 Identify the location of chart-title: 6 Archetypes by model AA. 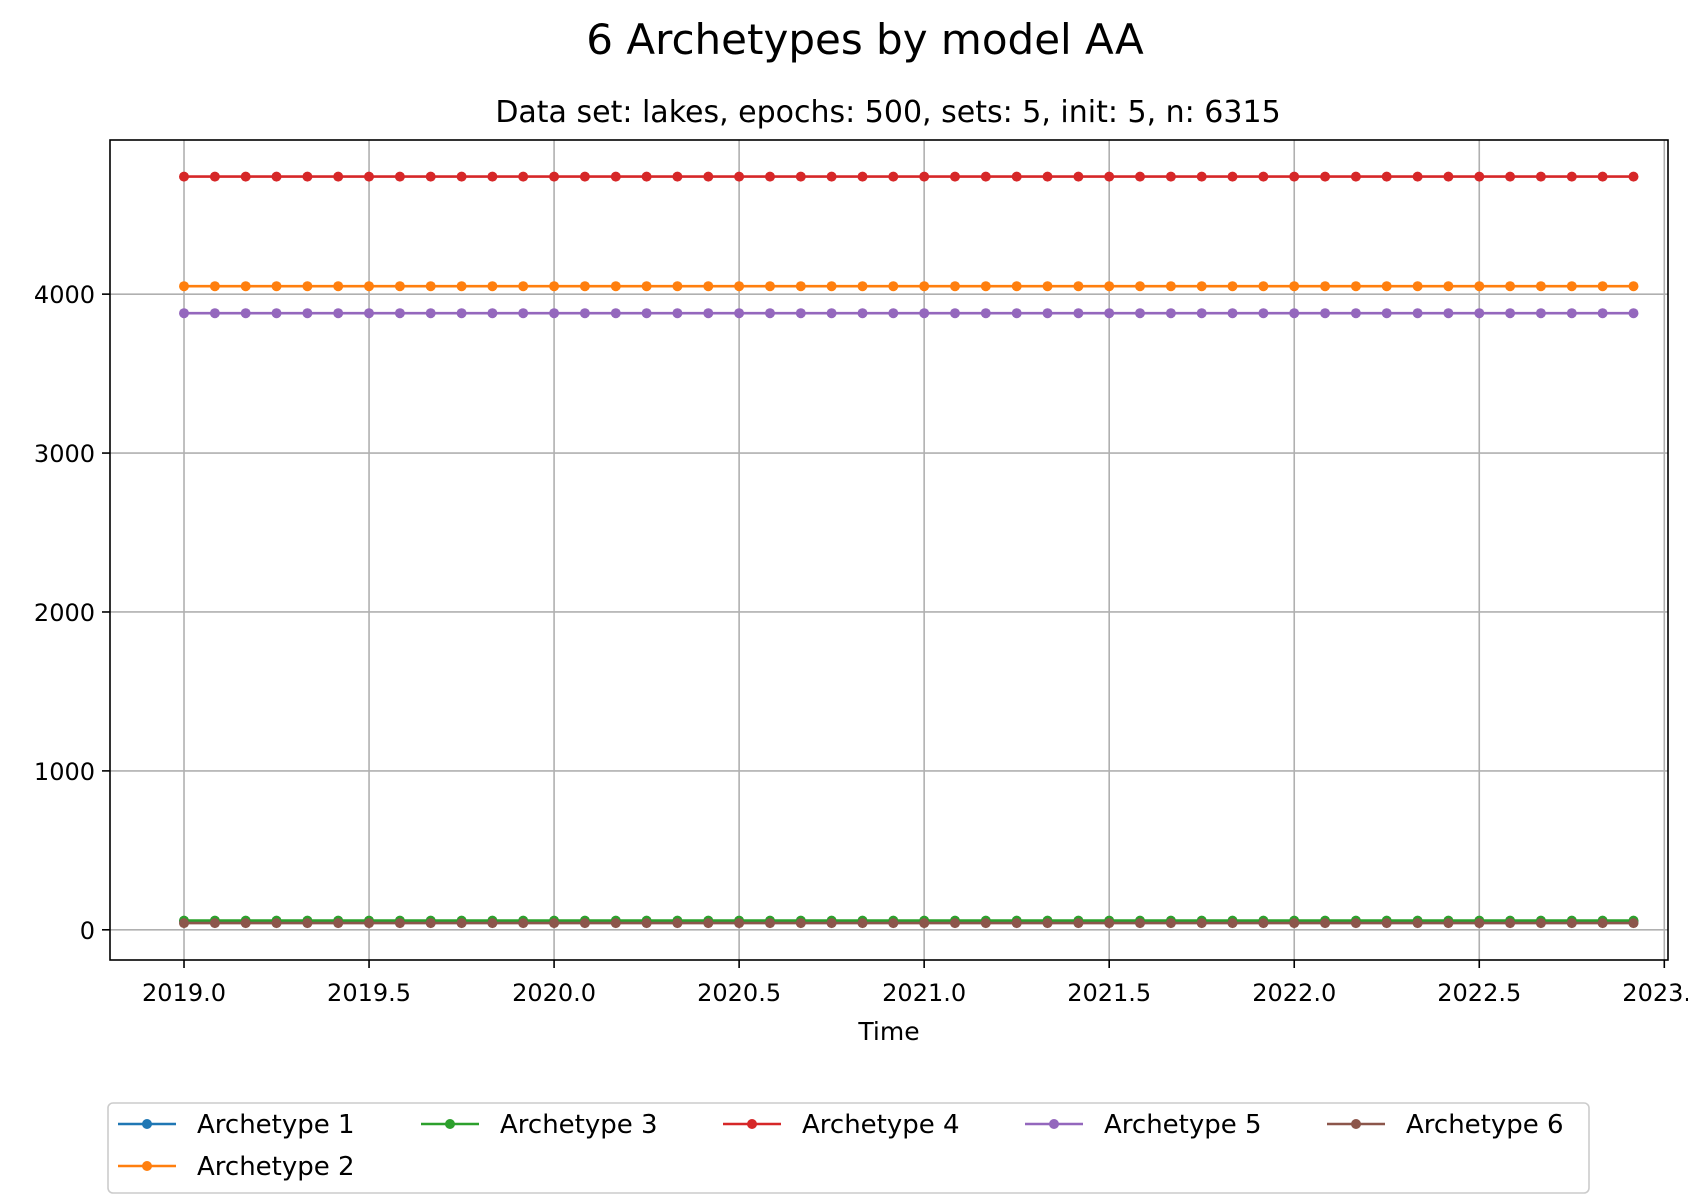
(865, 39).